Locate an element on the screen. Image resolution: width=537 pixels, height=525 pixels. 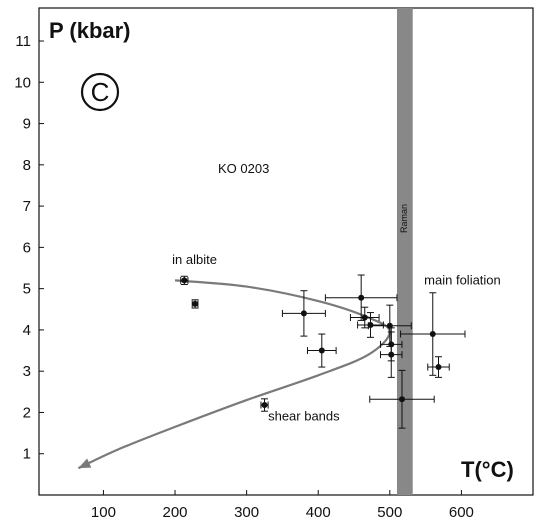
y-tick-label: 7 is located at coordinates (27, 206).